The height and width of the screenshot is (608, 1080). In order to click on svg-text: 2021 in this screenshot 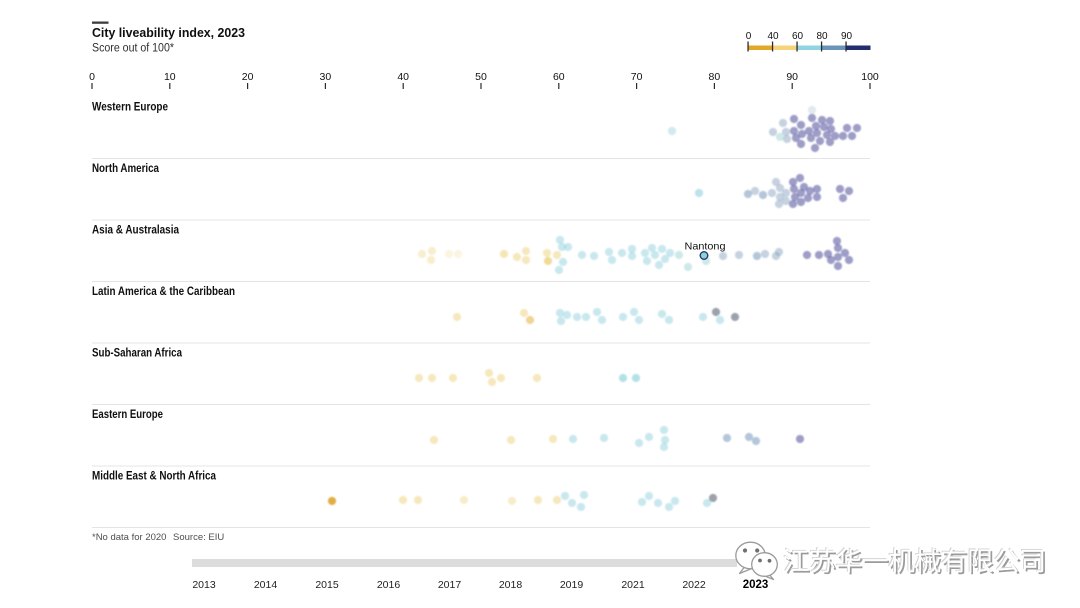, I will do `click(633, 585)`.